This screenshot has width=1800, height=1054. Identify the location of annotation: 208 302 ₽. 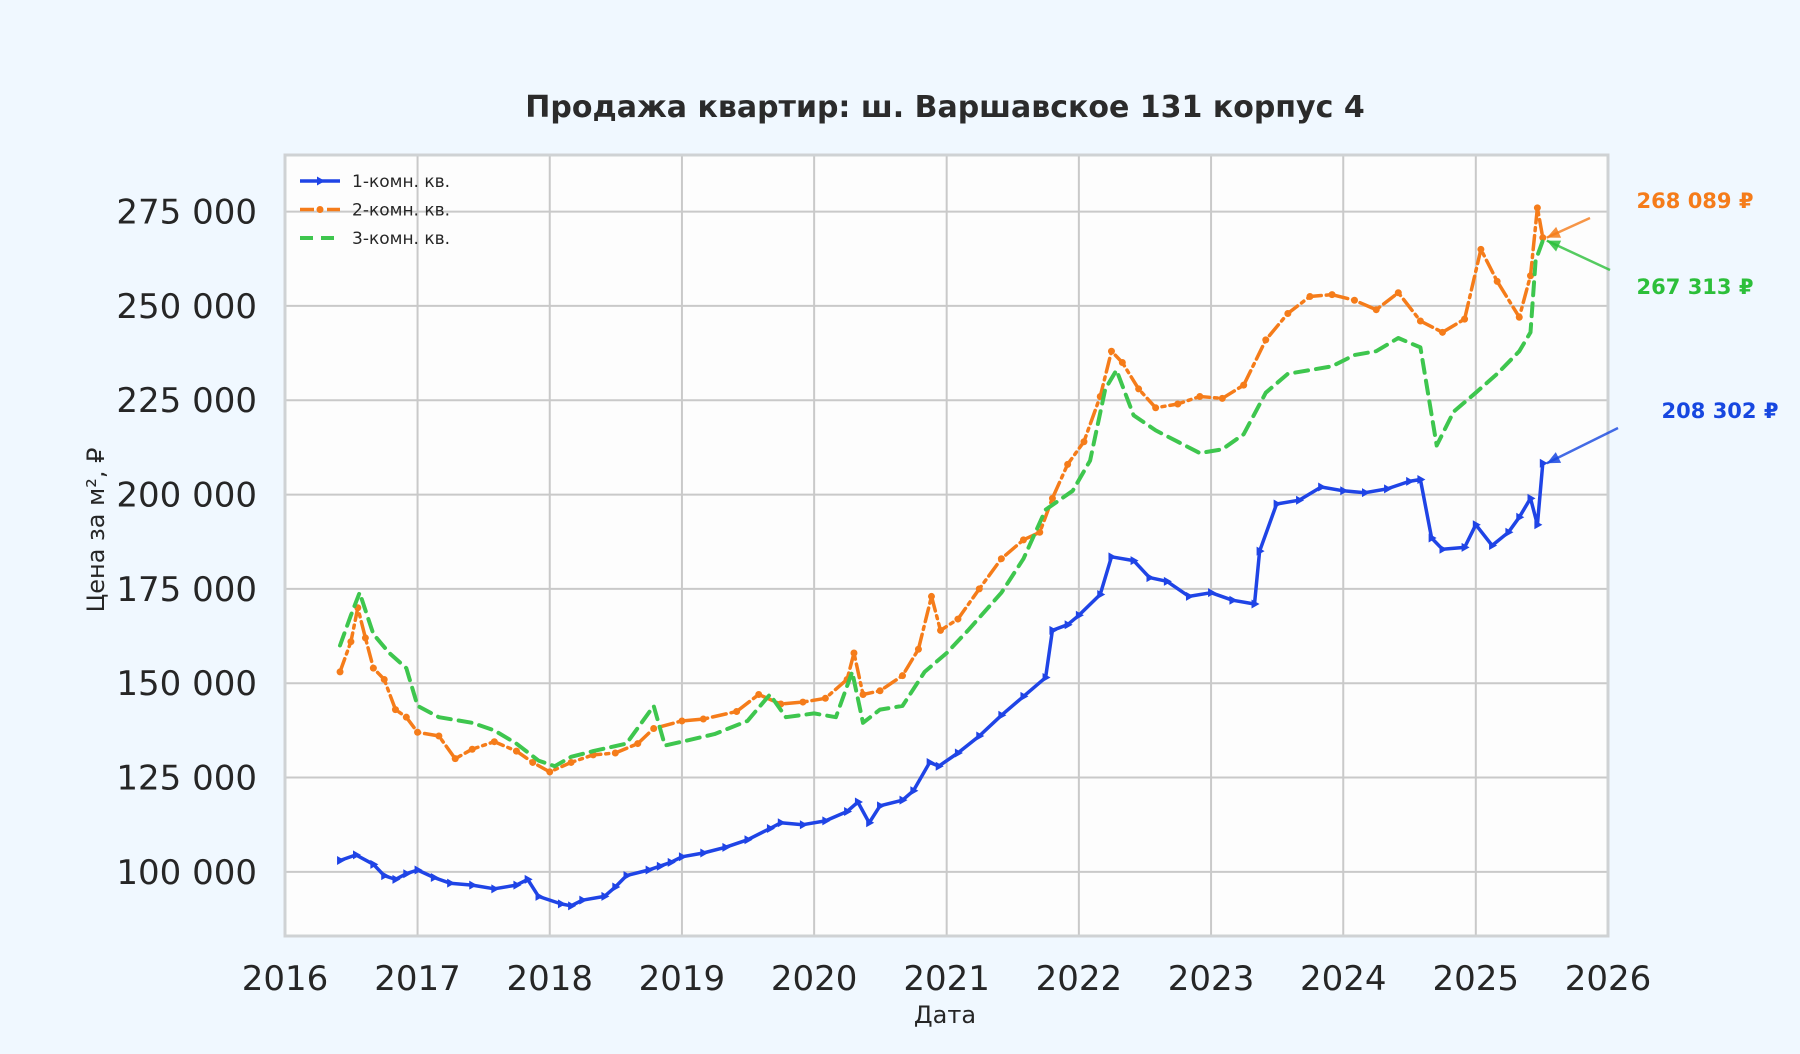
(1662, 432).